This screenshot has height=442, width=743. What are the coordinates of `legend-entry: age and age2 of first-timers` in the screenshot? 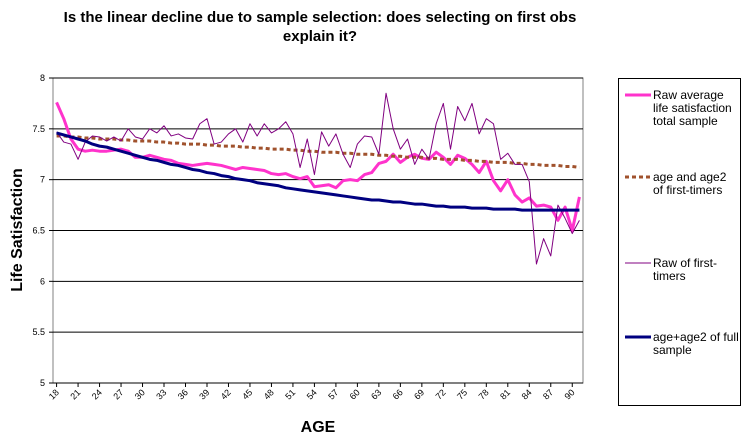 It's located at (681, 184).